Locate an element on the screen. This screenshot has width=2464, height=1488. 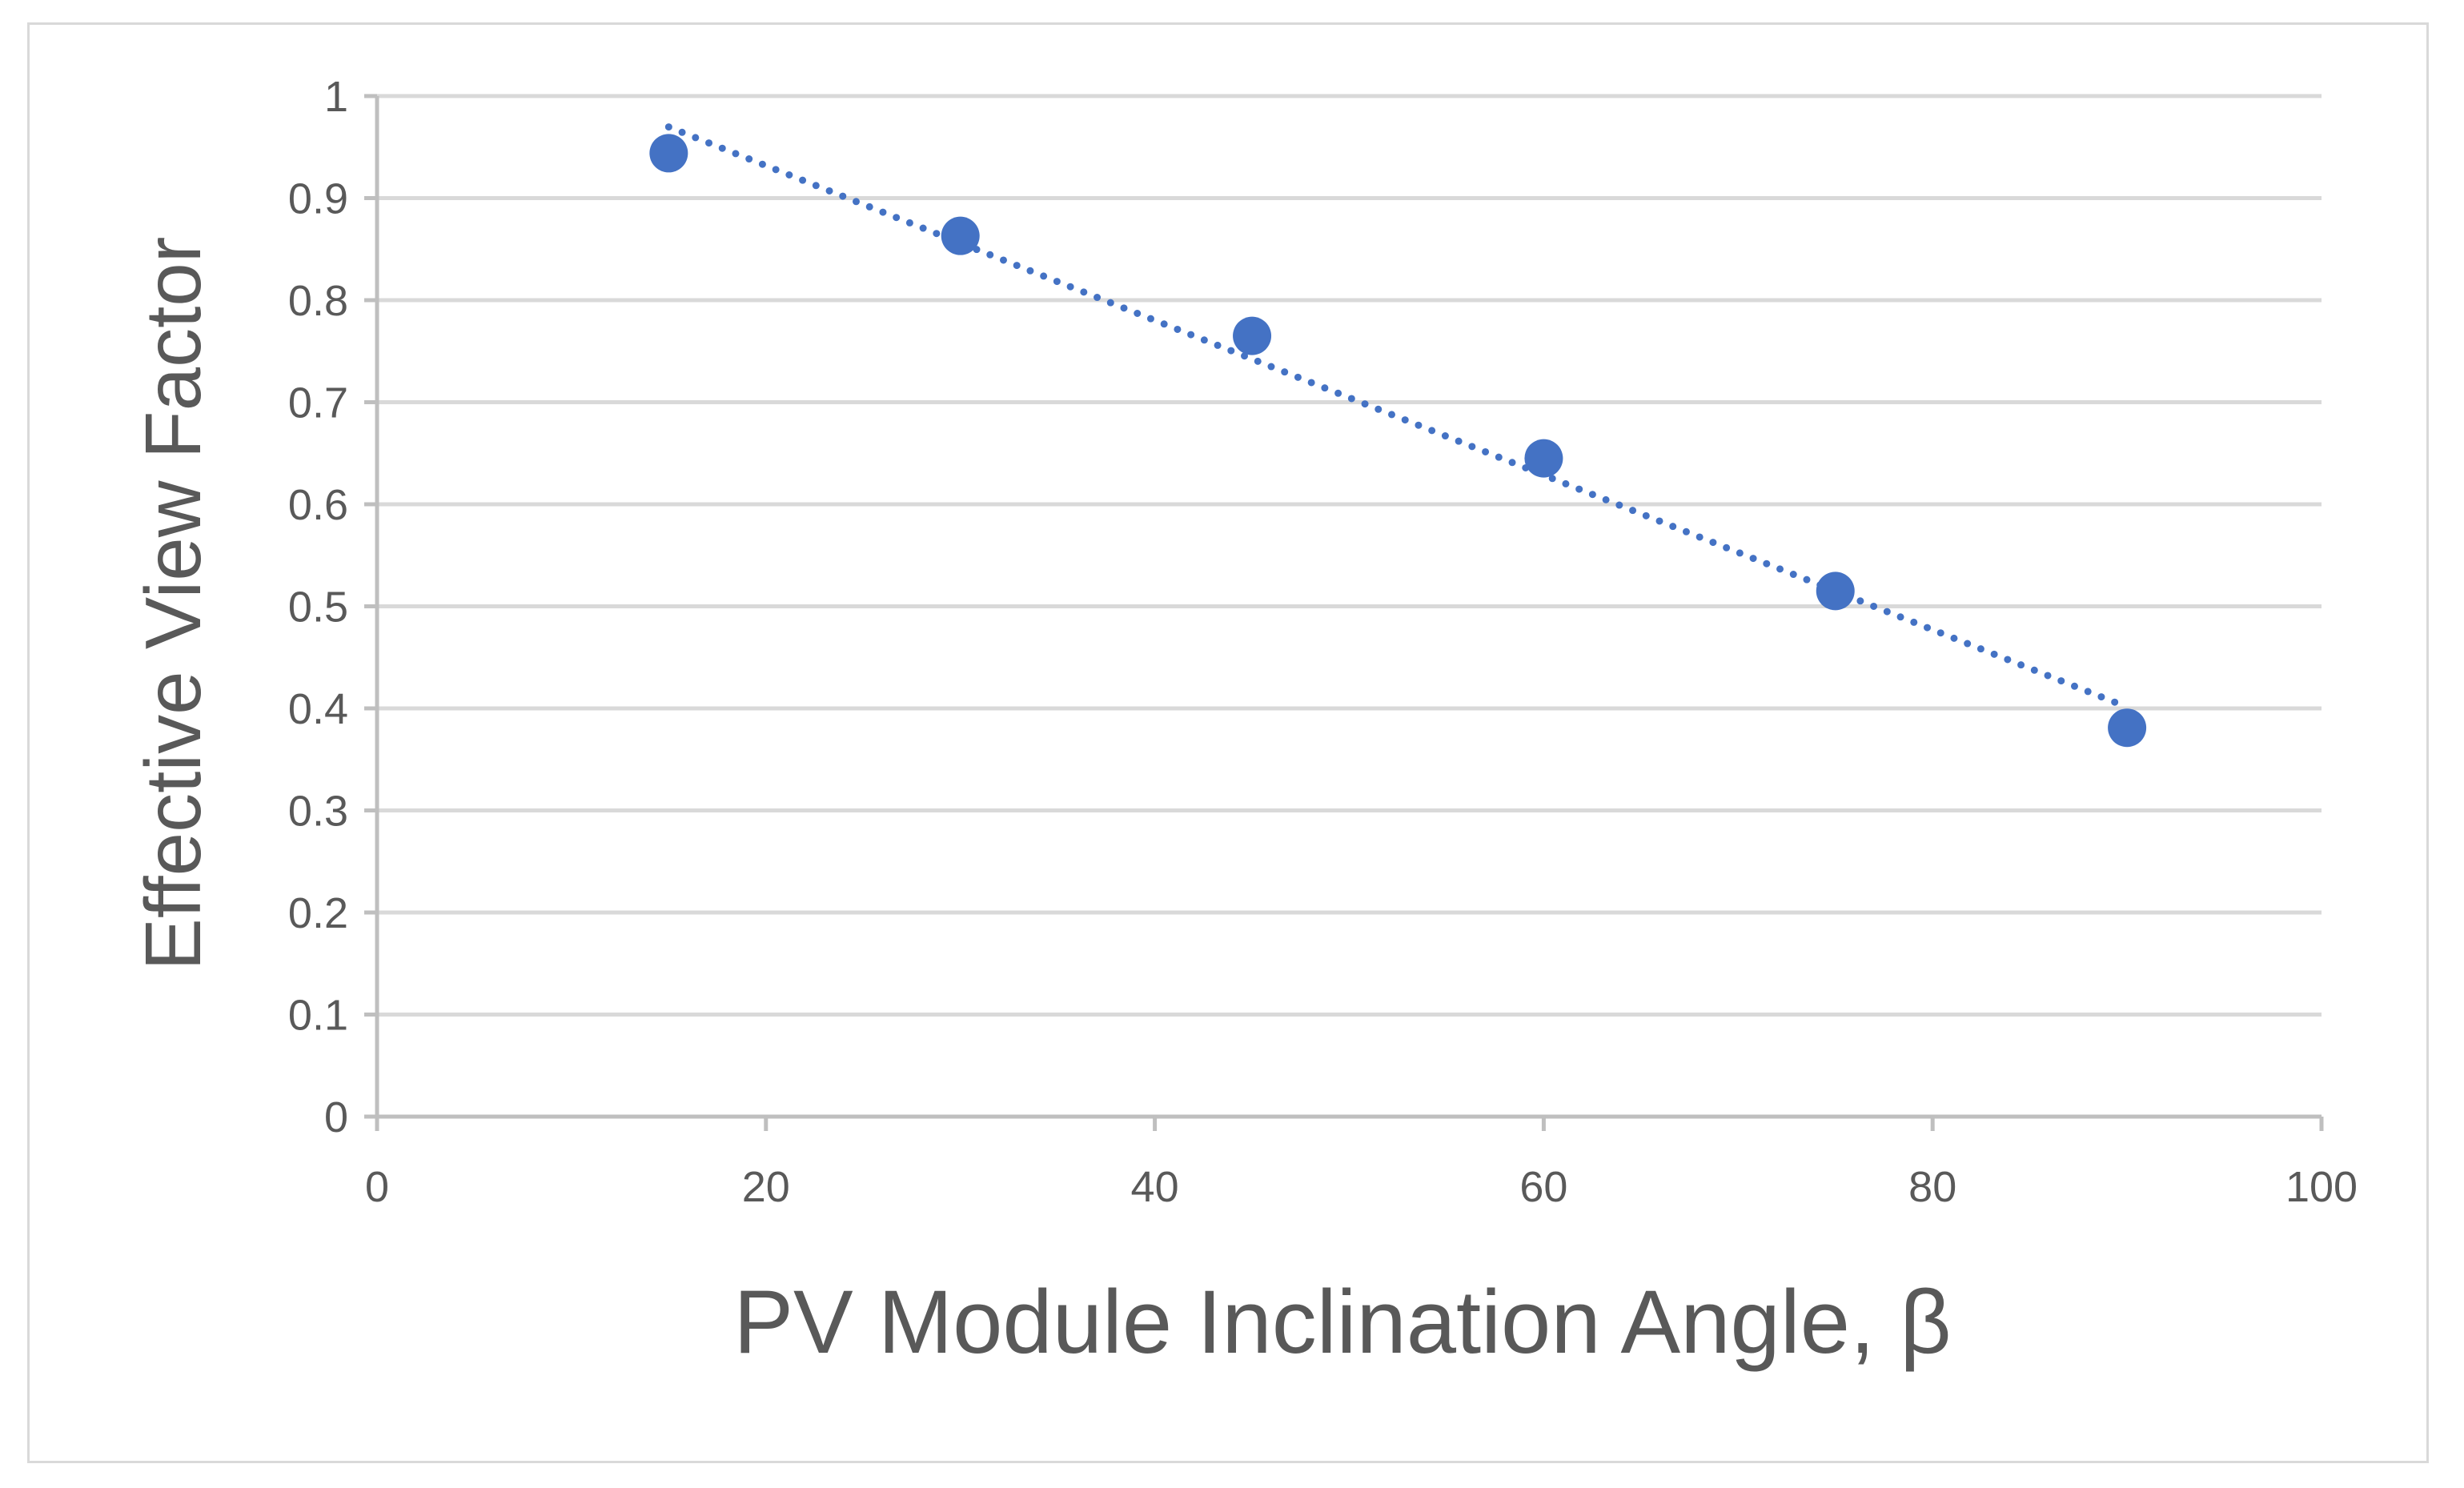
x-tick-label-2: 40 is located at coordinates (1155, 1187).